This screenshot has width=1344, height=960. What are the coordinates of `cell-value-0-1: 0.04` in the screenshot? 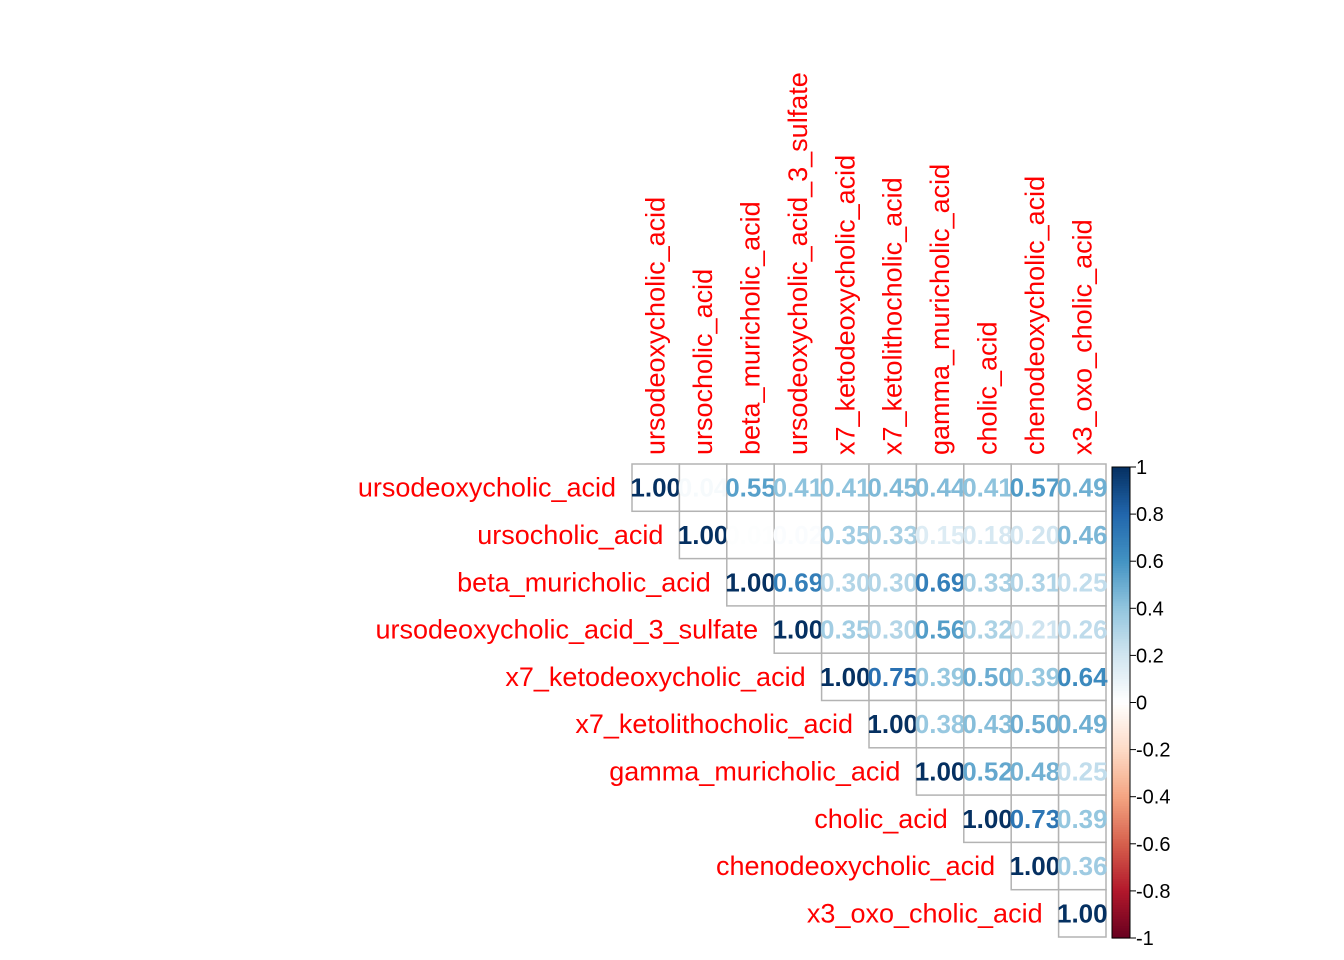 It's located at (703, 488).